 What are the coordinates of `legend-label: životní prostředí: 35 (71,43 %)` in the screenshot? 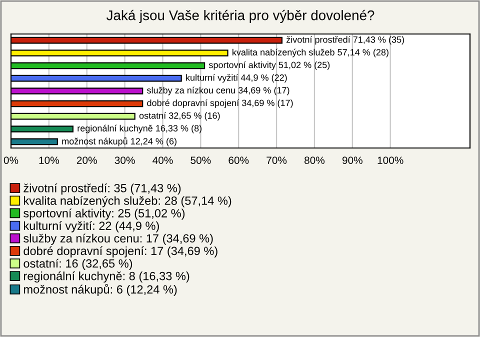 It's located at (102, 189).